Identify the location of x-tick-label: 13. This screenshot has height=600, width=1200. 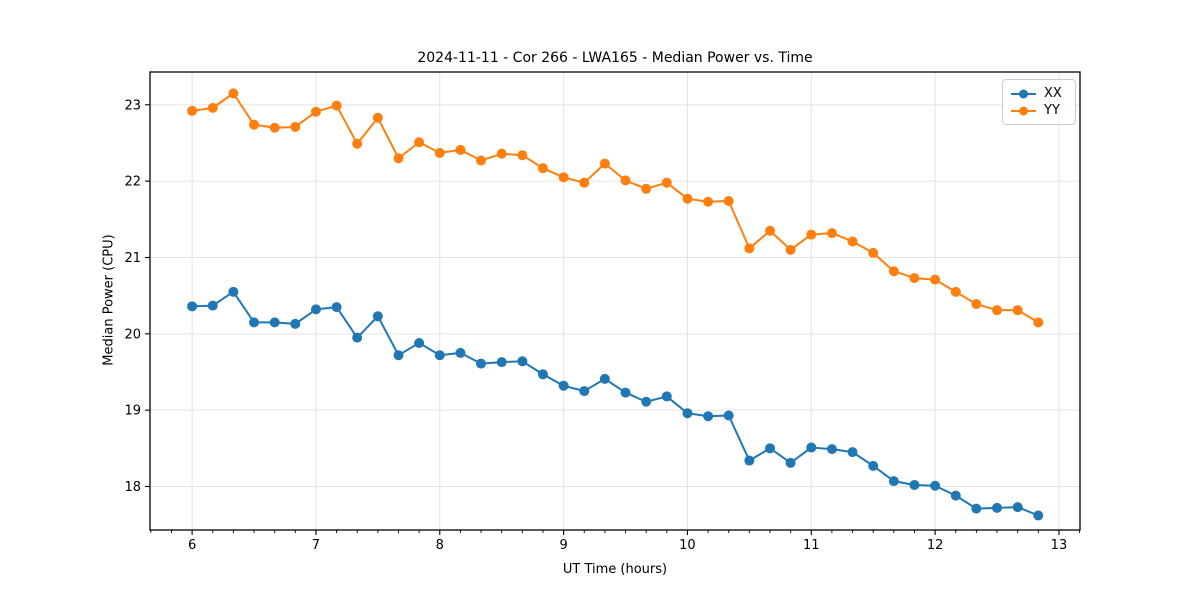
(1059, 545).